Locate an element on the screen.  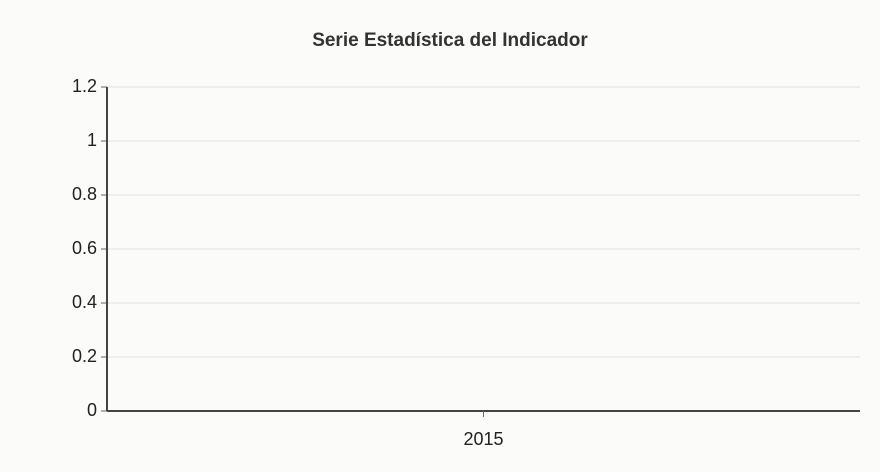
y-tick-label: 0.4 is located at coordinates (84, 302).